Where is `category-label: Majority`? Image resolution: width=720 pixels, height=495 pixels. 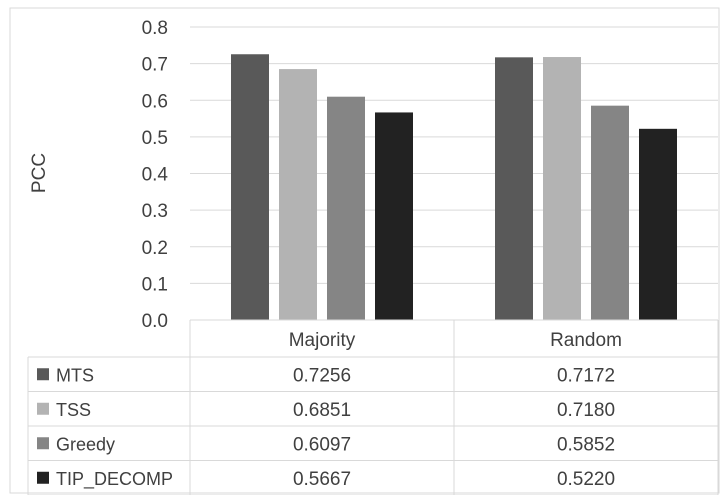 category-label: Majority is located at coordinates (322, 340).